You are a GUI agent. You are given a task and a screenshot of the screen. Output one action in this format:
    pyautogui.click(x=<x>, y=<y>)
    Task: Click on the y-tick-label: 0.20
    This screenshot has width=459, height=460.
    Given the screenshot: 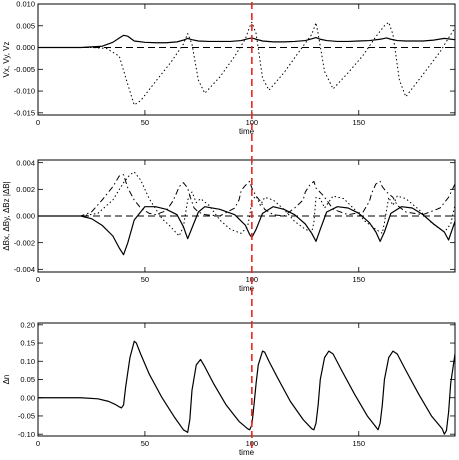 What is the action you would take?
    pyautogui.click(x=27, y=324)
    